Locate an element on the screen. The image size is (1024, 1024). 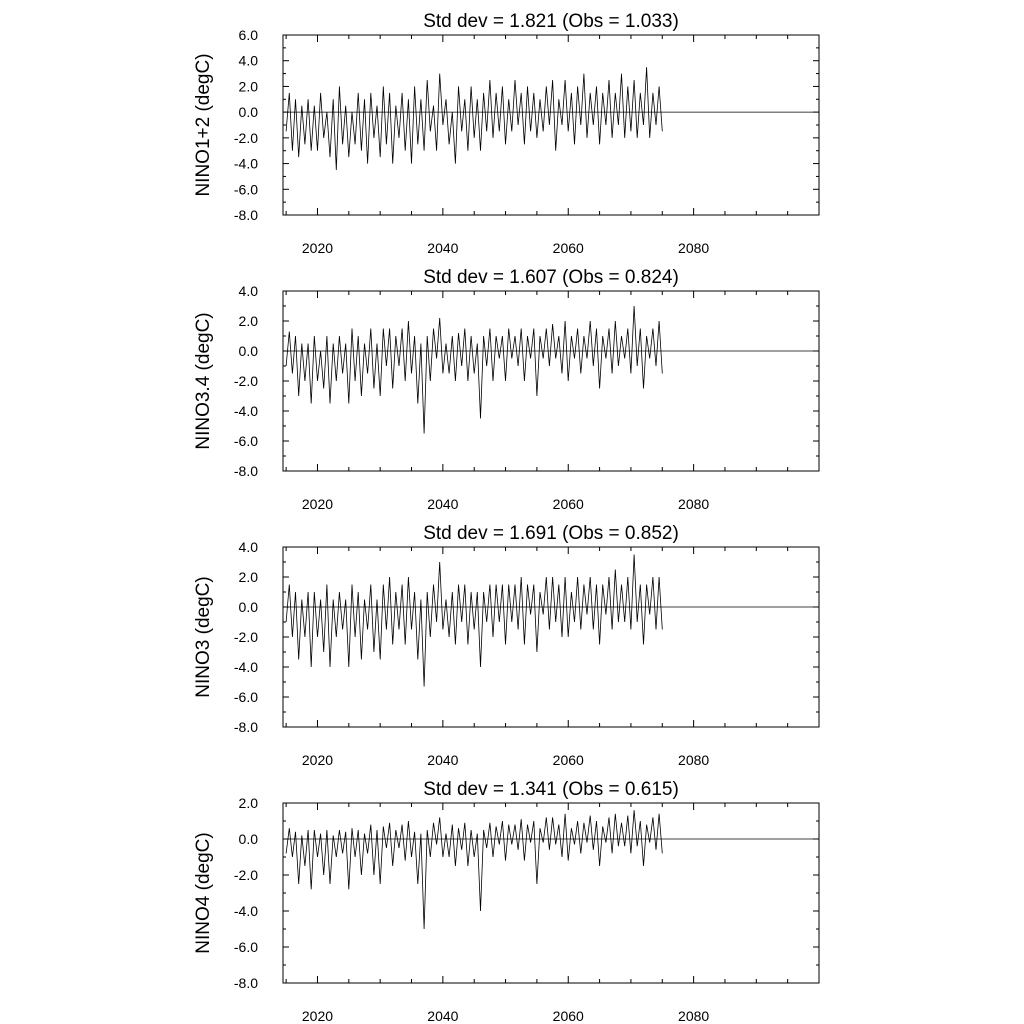
y-axis-label: NINO4 (degC) is located at coordinates (203, 892).